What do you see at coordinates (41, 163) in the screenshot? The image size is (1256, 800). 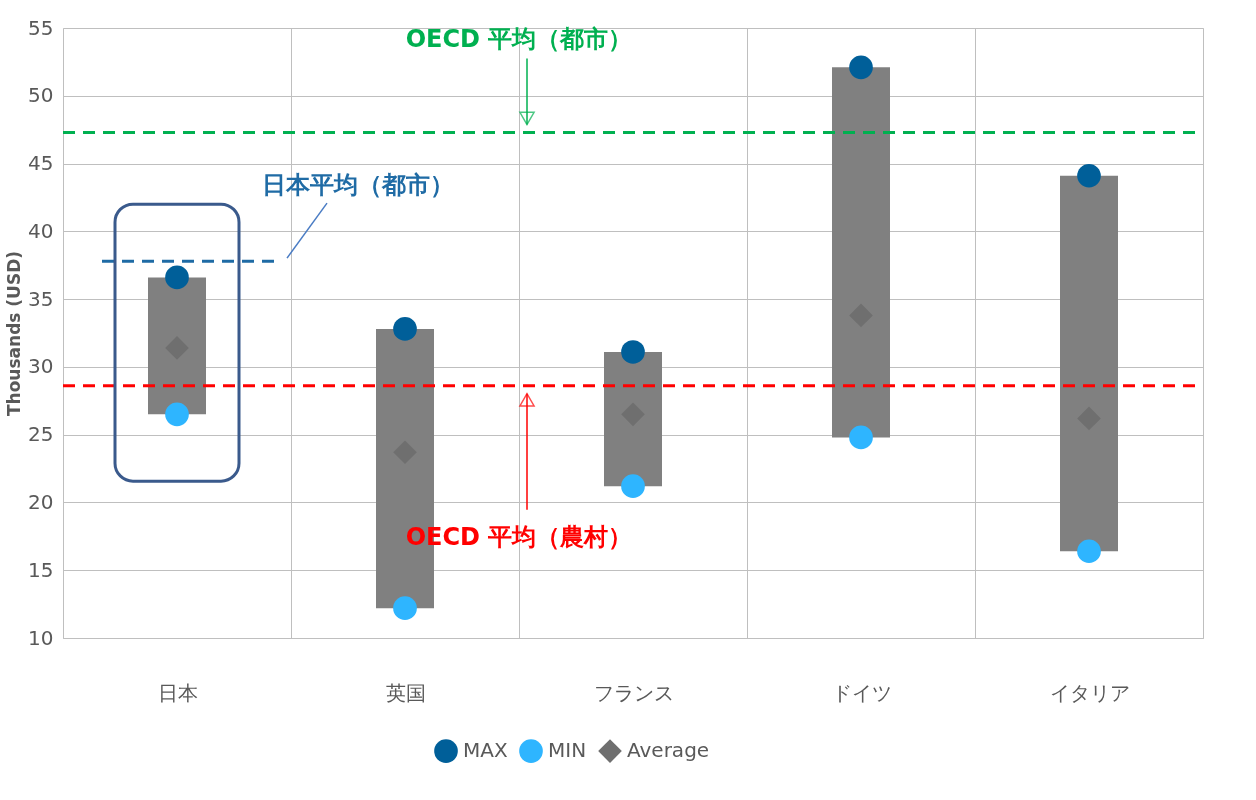 I see `y-tick-label: 45` at bounding box center [41, 163].